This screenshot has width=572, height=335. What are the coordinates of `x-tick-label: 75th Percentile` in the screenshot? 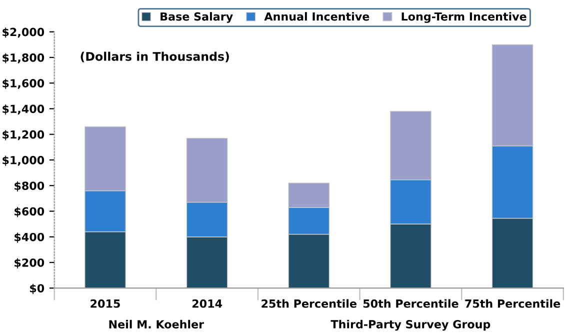 It's located at (512, 303).